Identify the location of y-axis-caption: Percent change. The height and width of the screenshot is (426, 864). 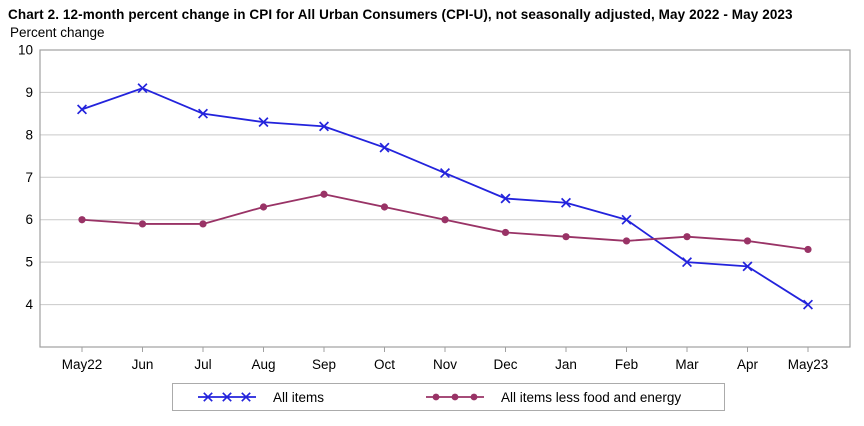
(57, 32).